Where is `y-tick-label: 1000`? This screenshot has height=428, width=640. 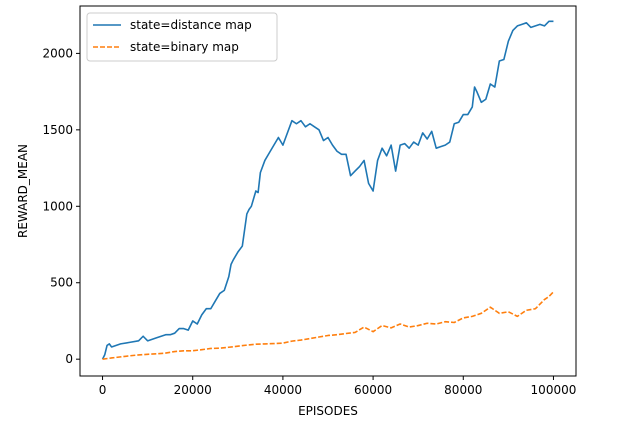
y-tick-label: 1000 is located at coordinates (57, 206).